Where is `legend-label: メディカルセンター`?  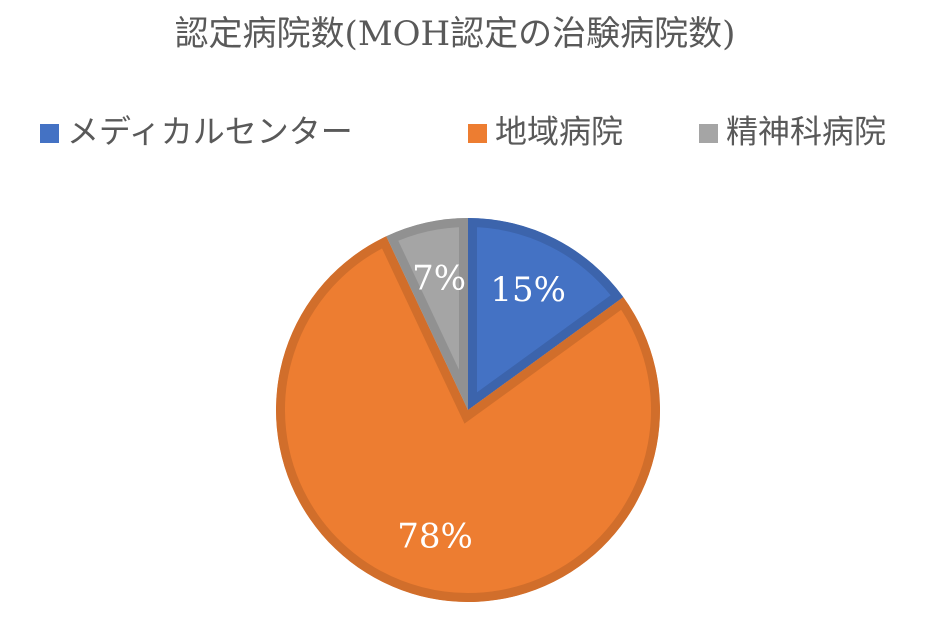 legend-label: メディカルセンター is located at coordinates (210, 132).